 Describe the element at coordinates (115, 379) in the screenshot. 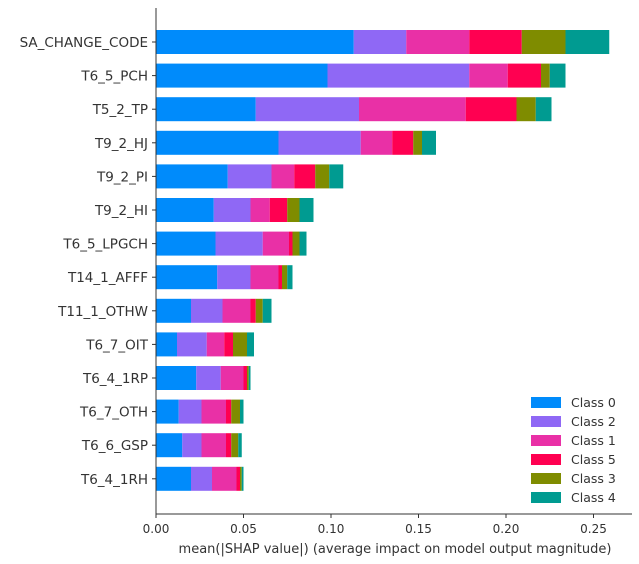

I see `feature-label: T6_4_1RP` at that location.